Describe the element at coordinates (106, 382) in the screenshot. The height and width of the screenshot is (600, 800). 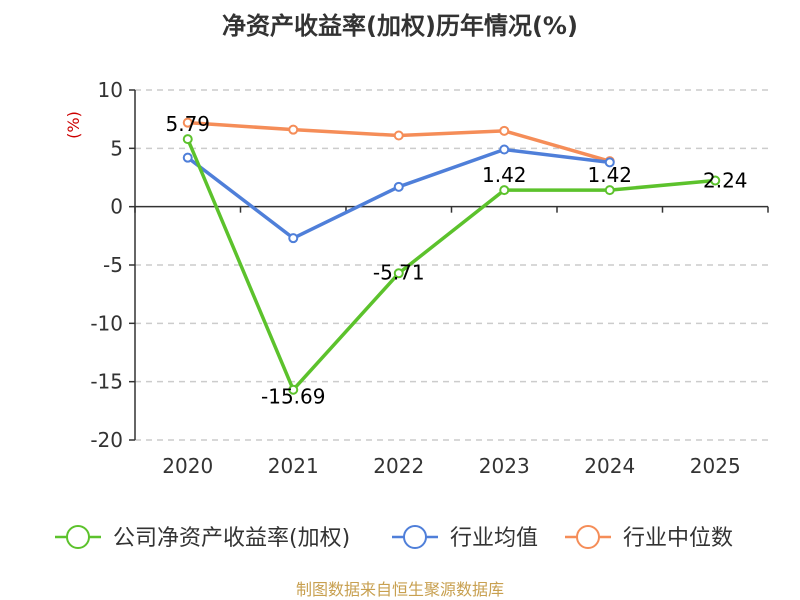
I see `y-tick-label: -15` at that location.